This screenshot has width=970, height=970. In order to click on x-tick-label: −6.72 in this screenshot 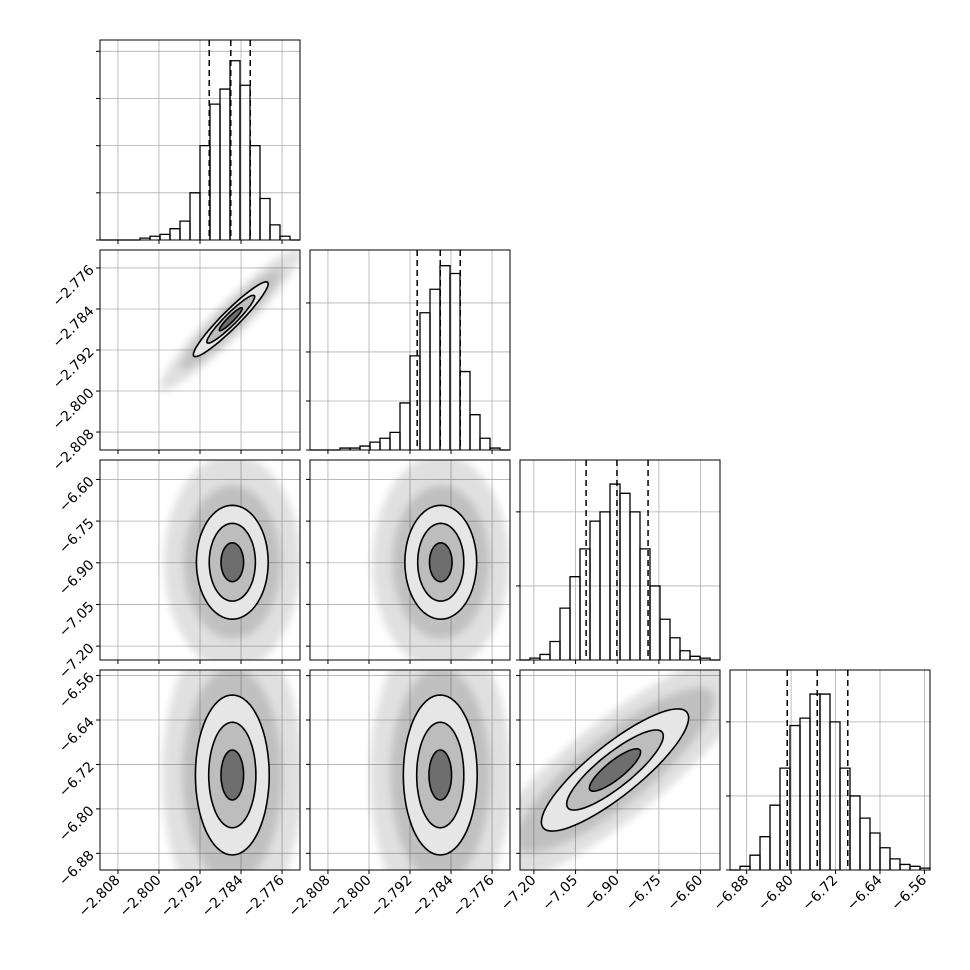, I will do `click(821, 893)`.